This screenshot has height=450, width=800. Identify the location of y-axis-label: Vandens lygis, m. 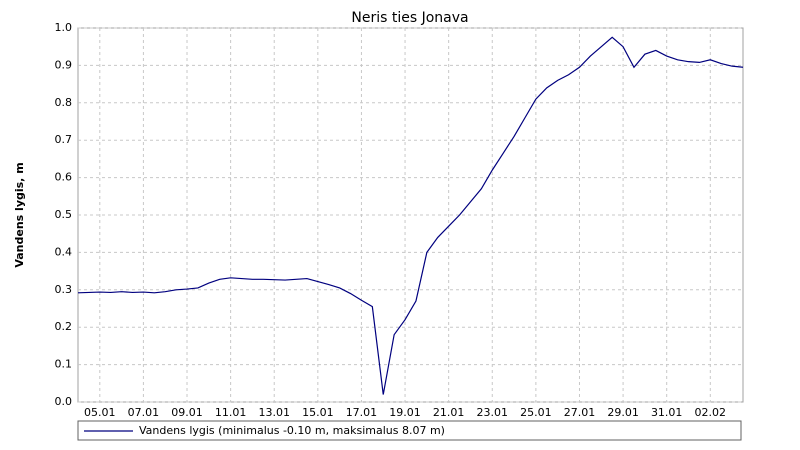
(19, 214).